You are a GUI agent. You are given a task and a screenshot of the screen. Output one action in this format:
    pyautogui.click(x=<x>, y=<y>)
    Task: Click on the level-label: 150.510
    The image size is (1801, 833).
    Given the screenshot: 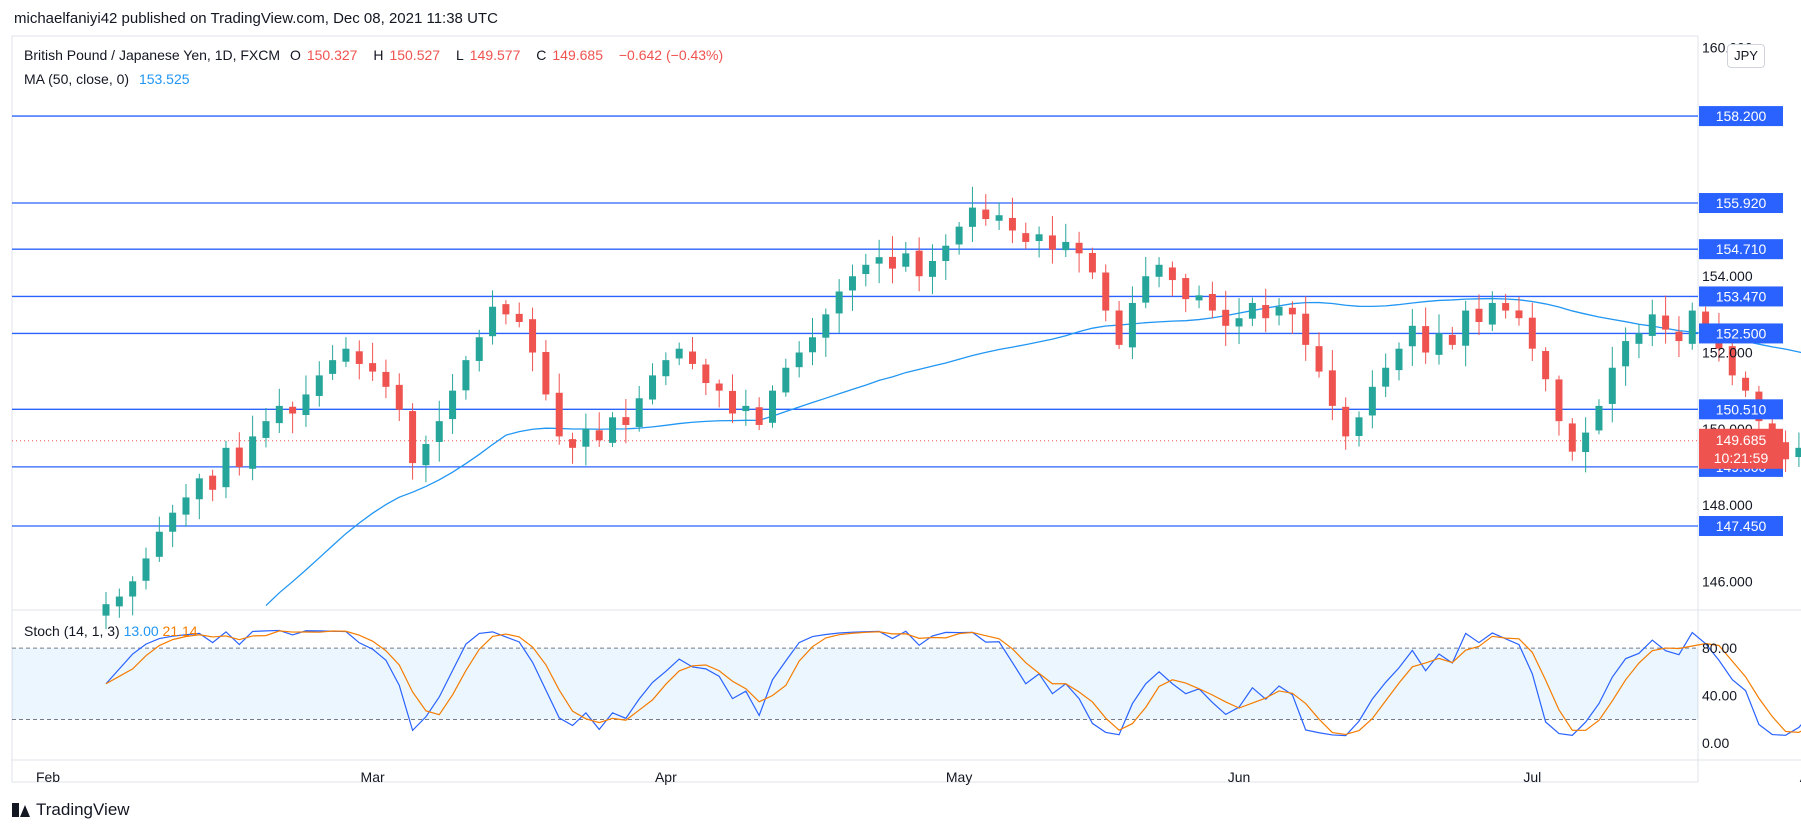 What is the action you would take?
    pyautogui.click(x=1741, y=409)
    